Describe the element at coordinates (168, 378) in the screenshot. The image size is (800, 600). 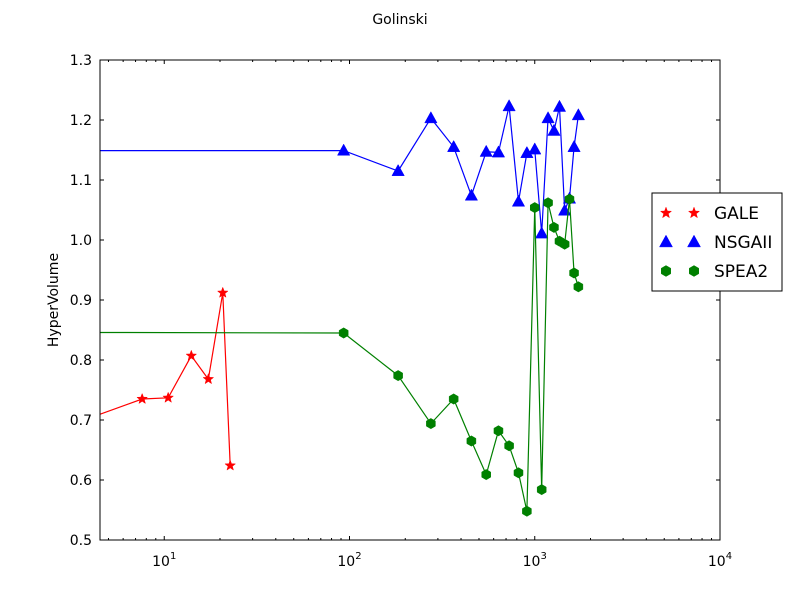
I see `series-gale` at that location.